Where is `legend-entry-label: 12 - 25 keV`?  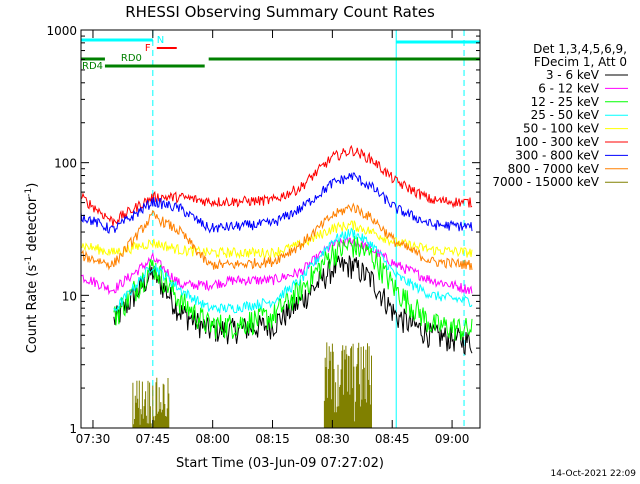
legend-entry-label: 12 - 25 keV is located at coordinates (565, 102).